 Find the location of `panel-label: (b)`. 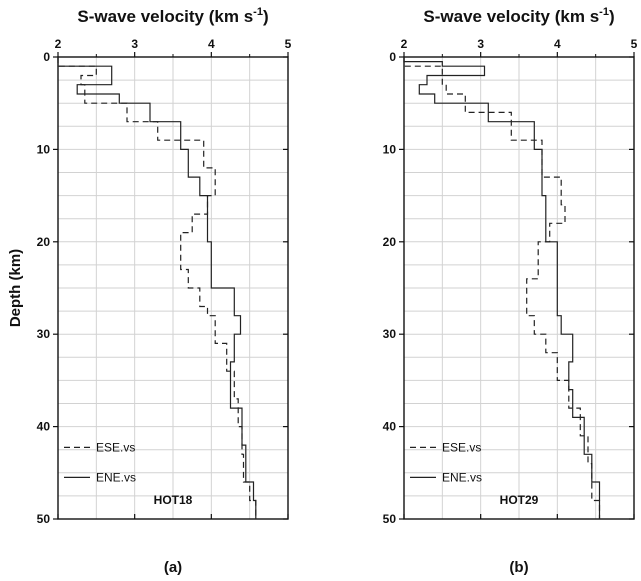

panel-label: (b) is located at coordinates (518, 567).